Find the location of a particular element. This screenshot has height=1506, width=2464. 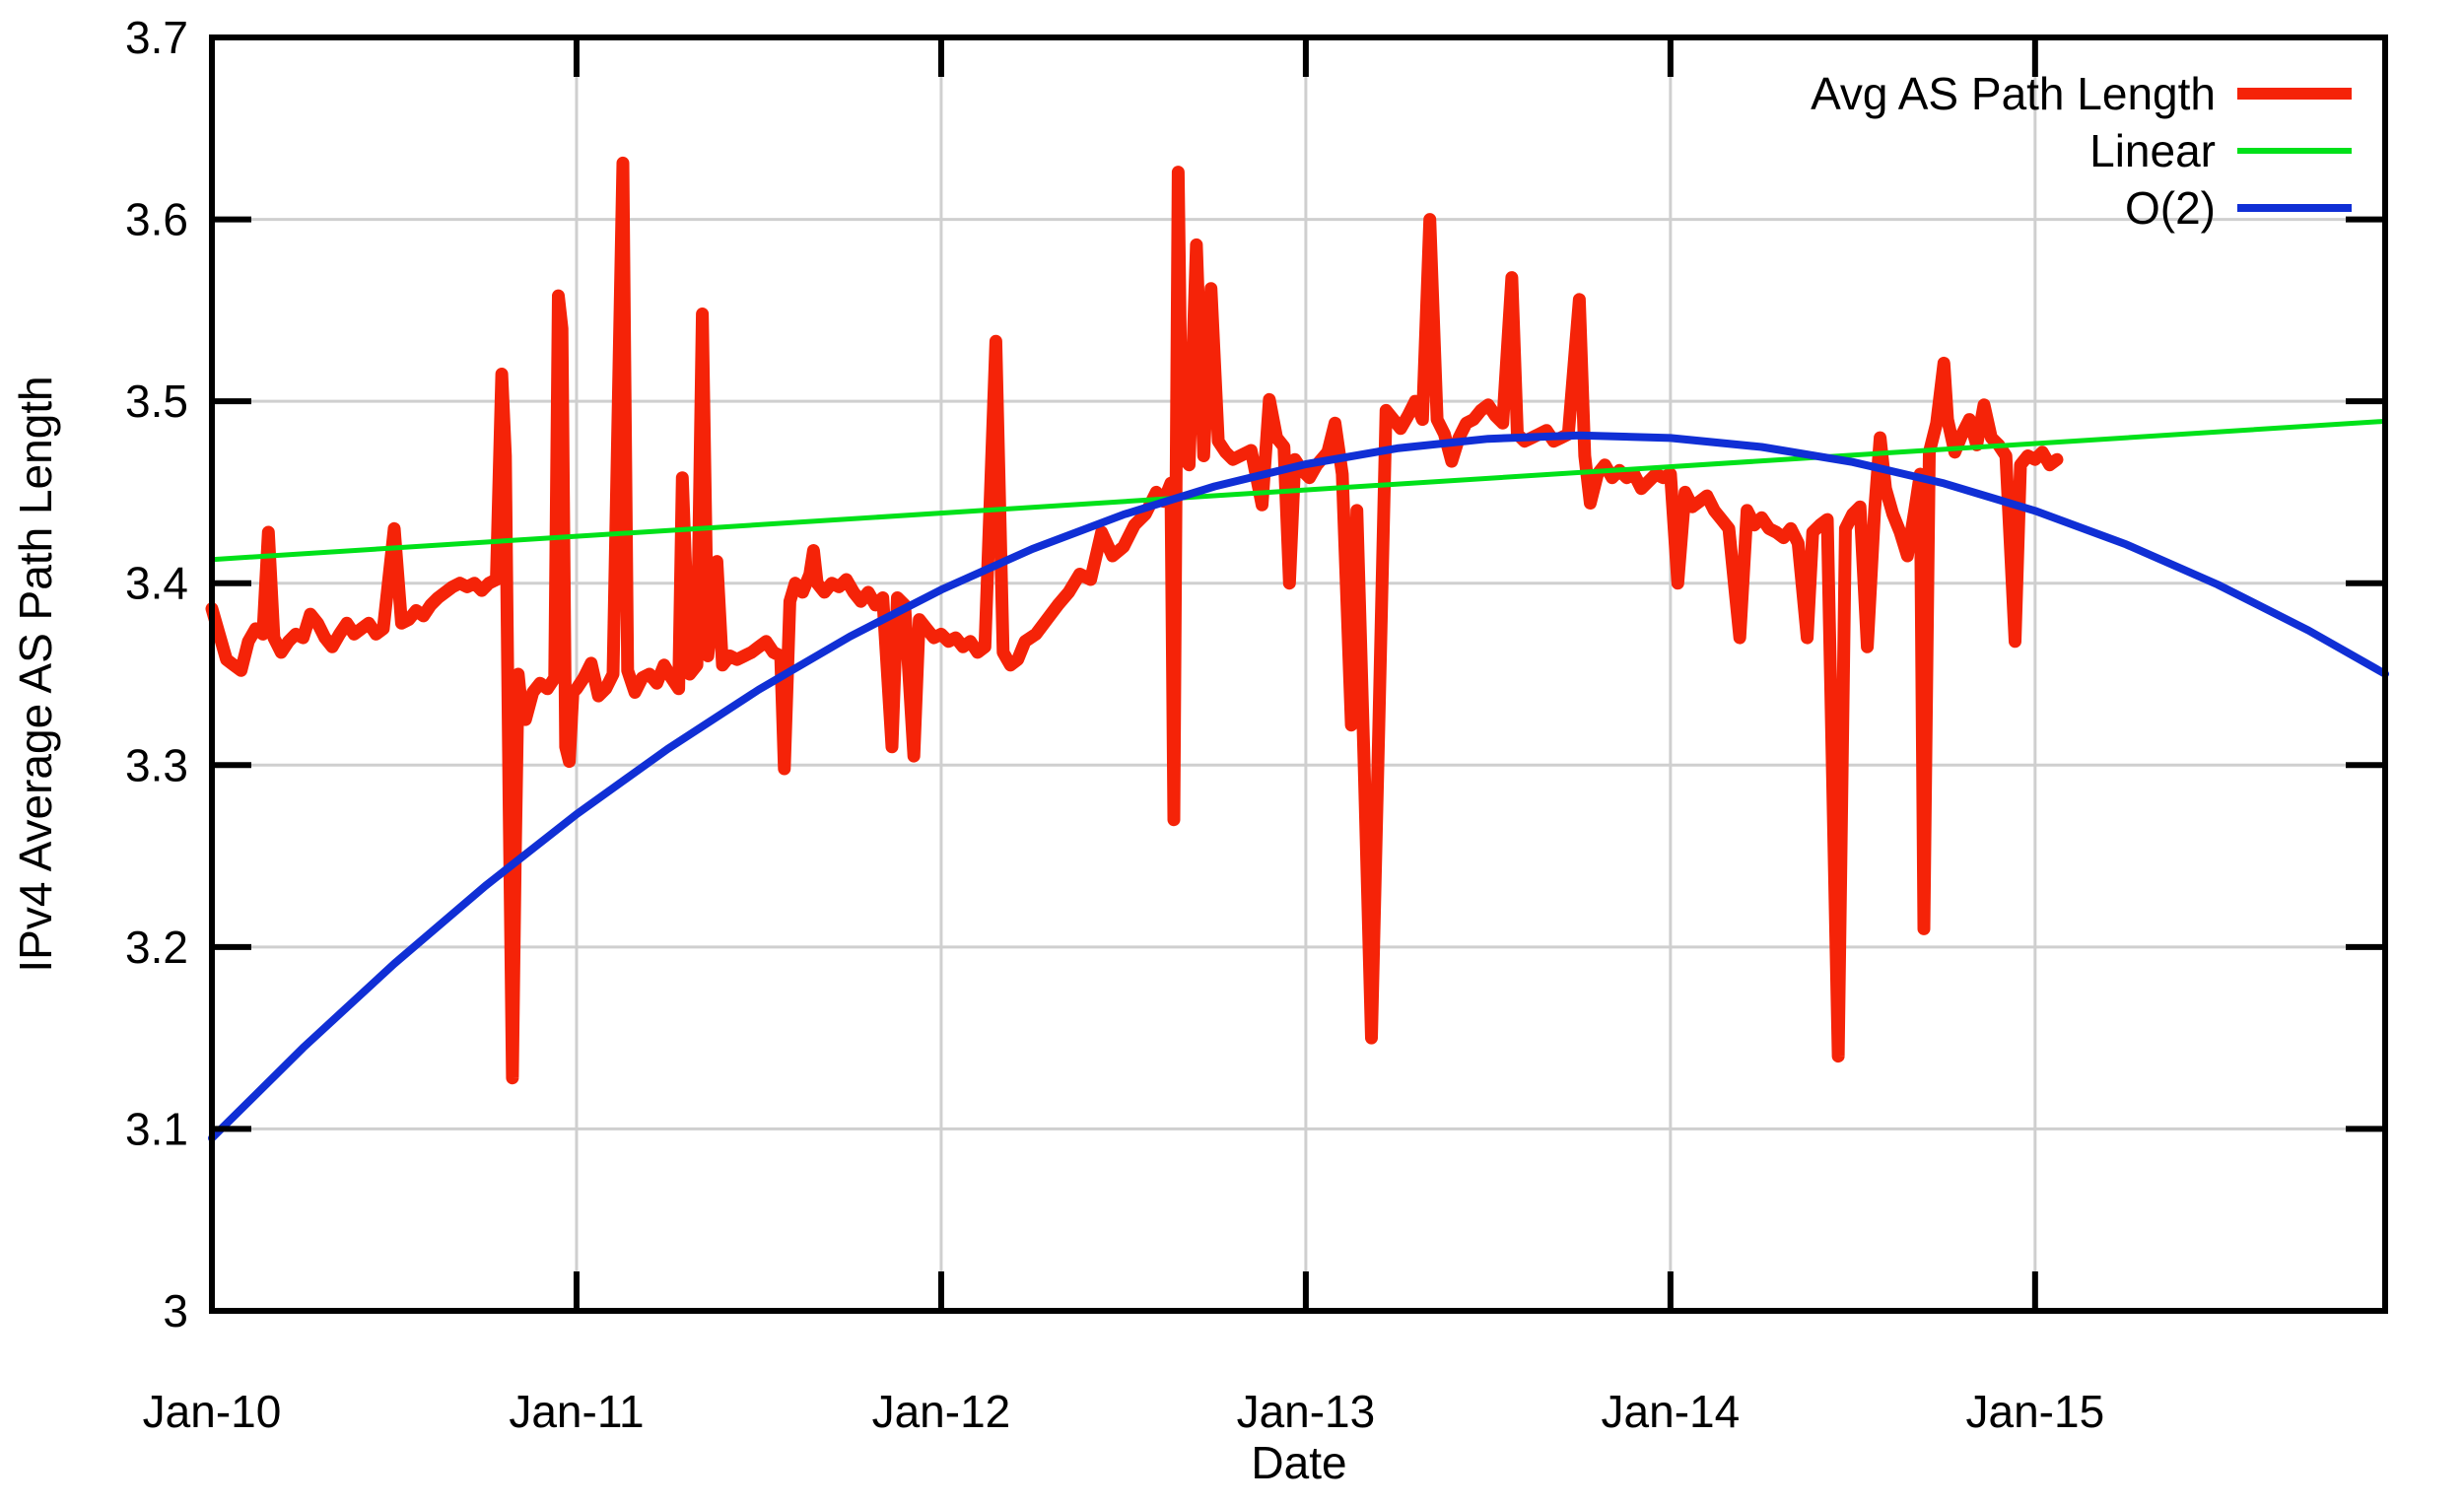

x-tick-label: Jan-14 is located at coordinates (1671, 1411).